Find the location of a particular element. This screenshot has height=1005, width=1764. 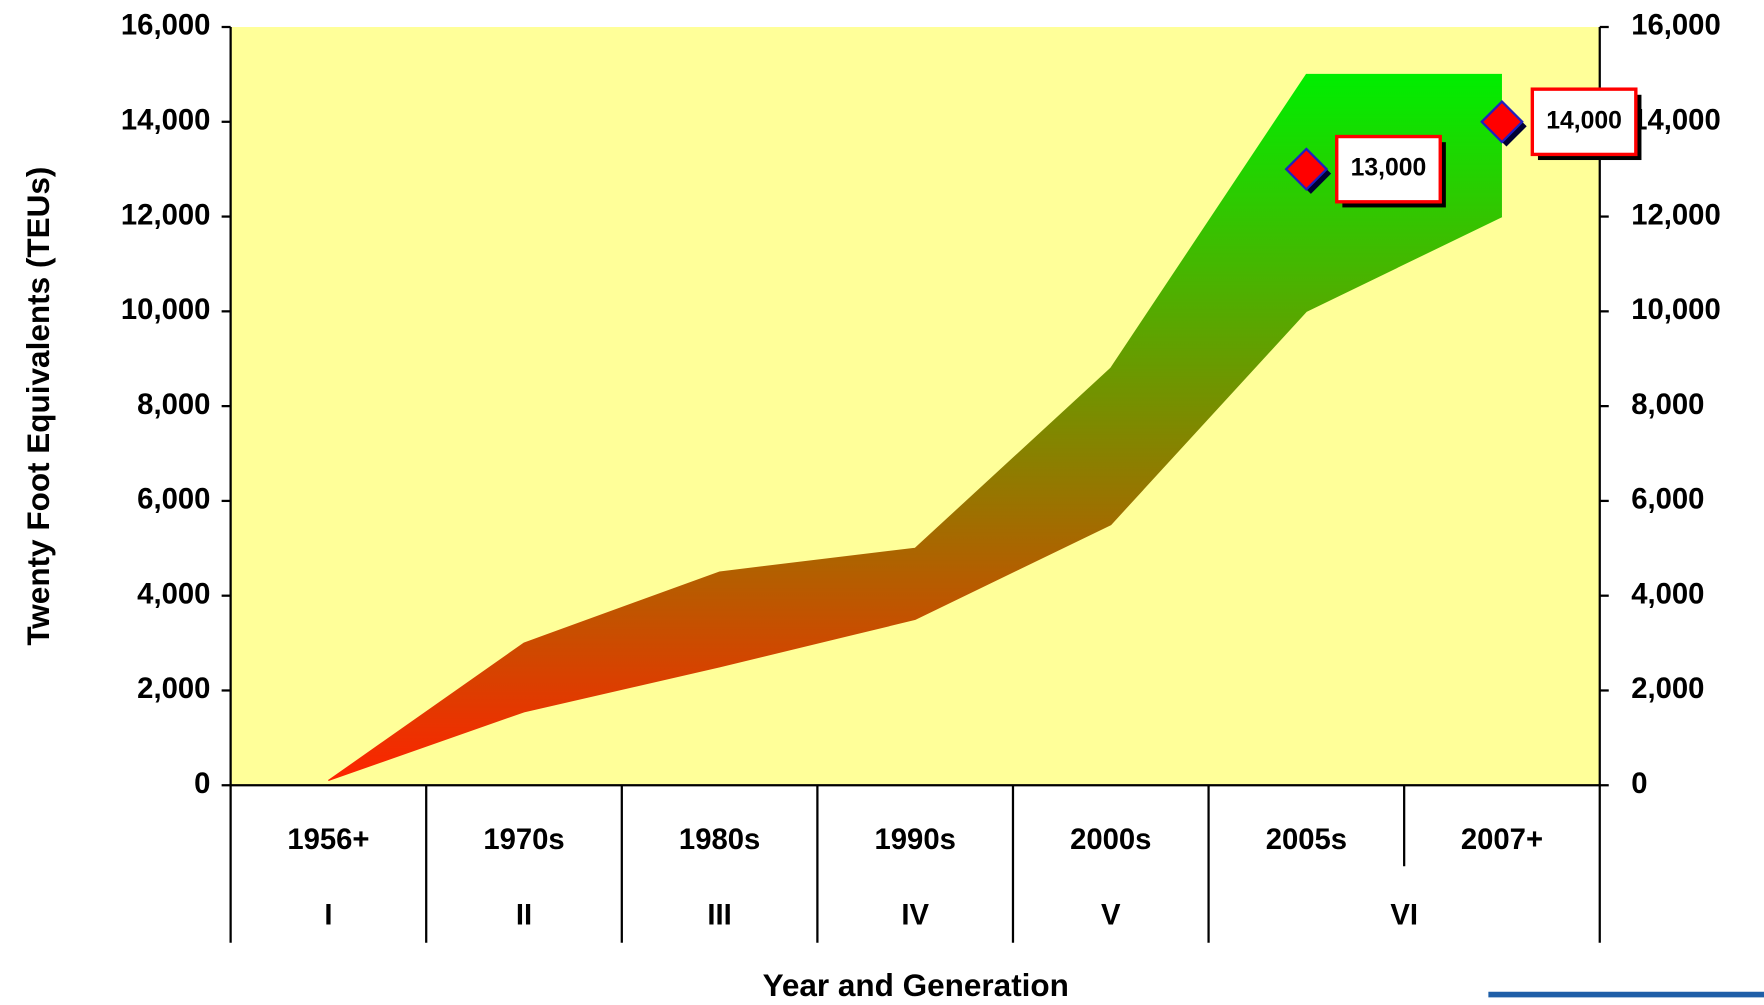

group-label: II is located at coordinates (524, 916).